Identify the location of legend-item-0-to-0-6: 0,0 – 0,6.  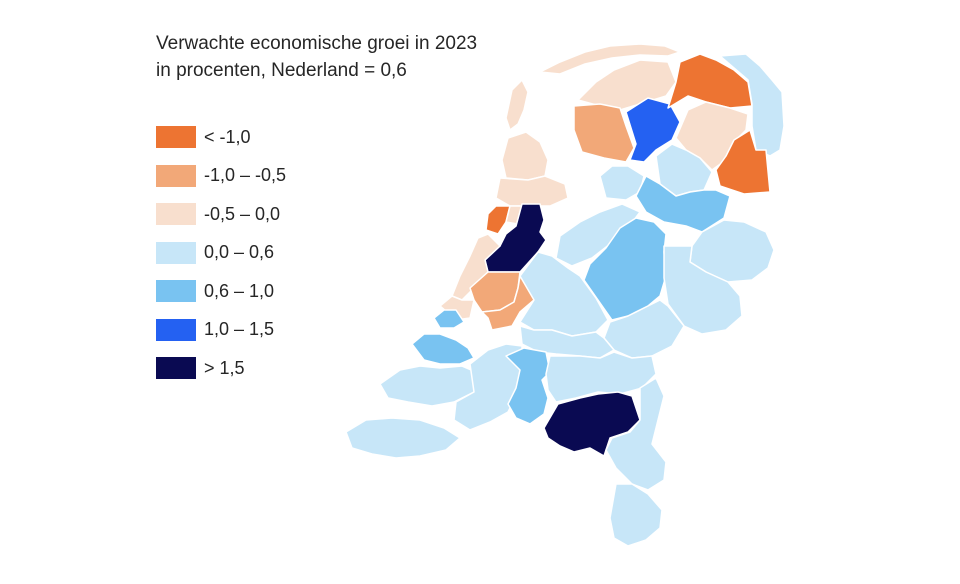
(221, 252).